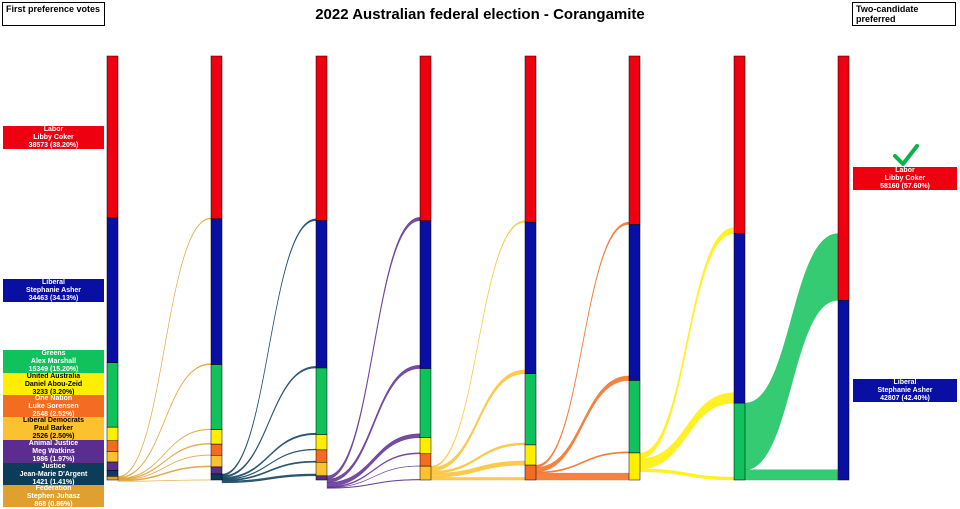 The image size is (960, 509). I want to click on bar-stage6-liberal, so click(634, 302).